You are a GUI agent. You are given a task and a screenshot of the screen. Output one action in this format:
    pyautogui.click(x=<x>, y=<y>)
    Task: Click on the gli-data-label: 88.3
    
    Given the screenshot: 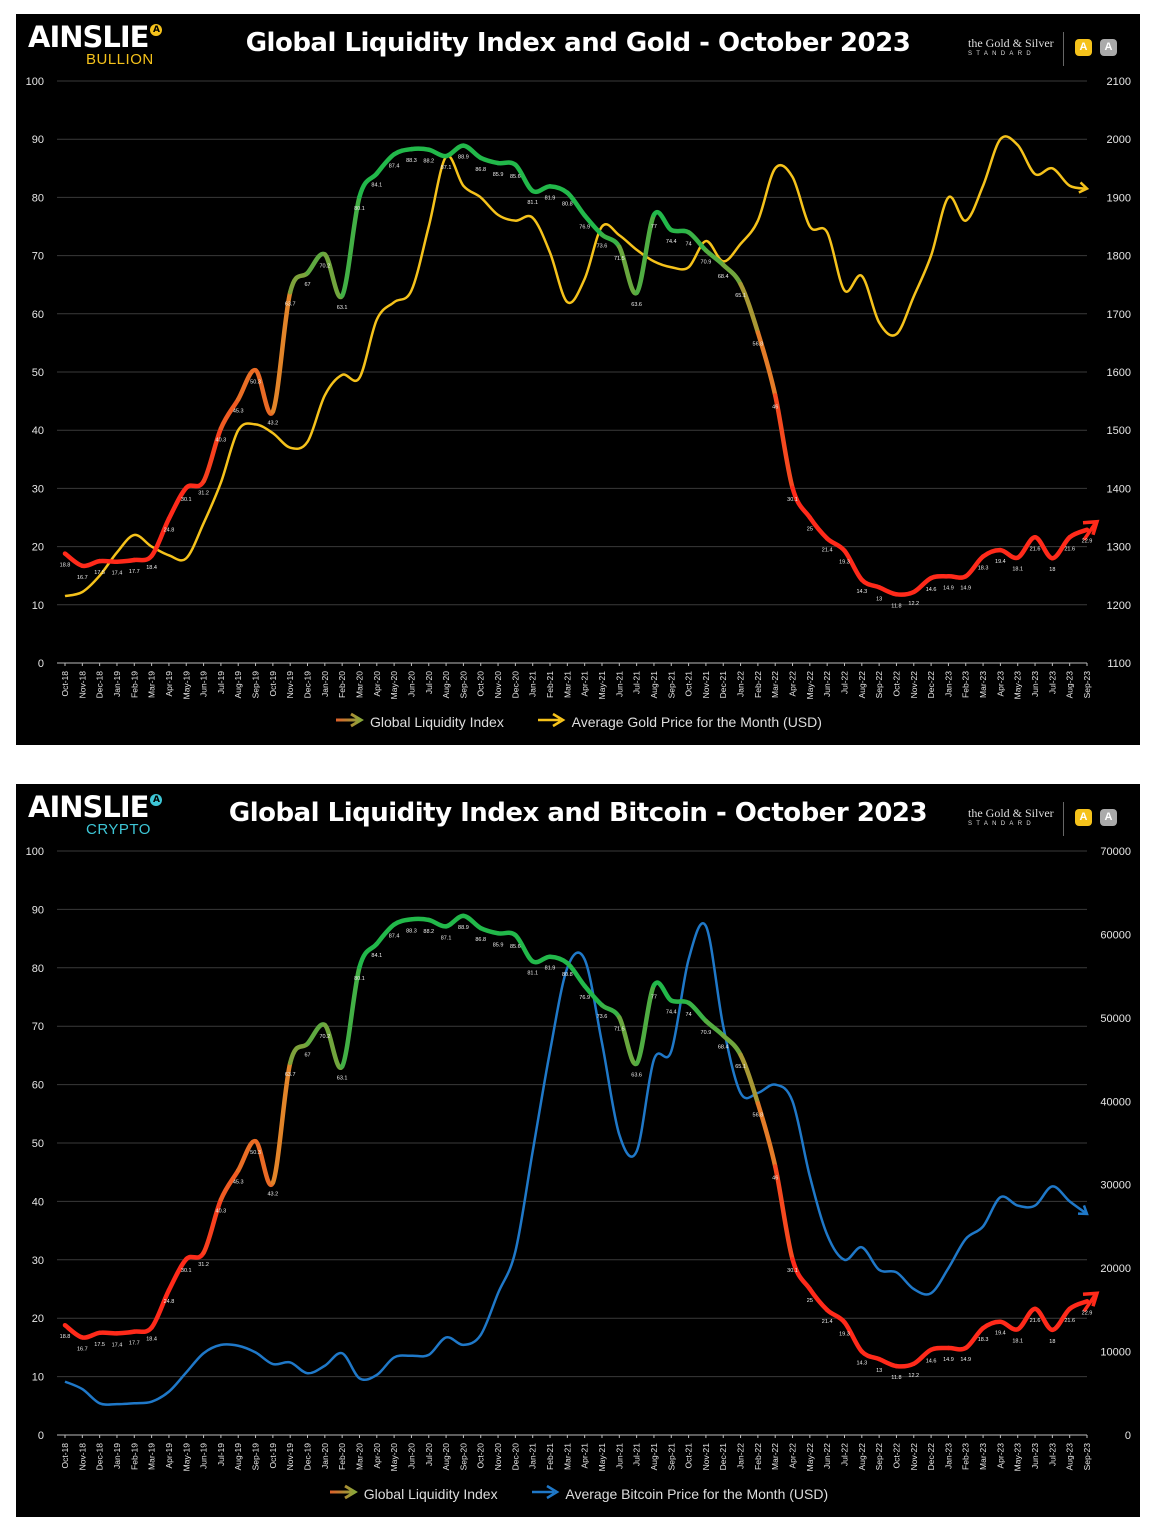 What is the action you would take?
    pyautogui.click(x=411, y=161)
    